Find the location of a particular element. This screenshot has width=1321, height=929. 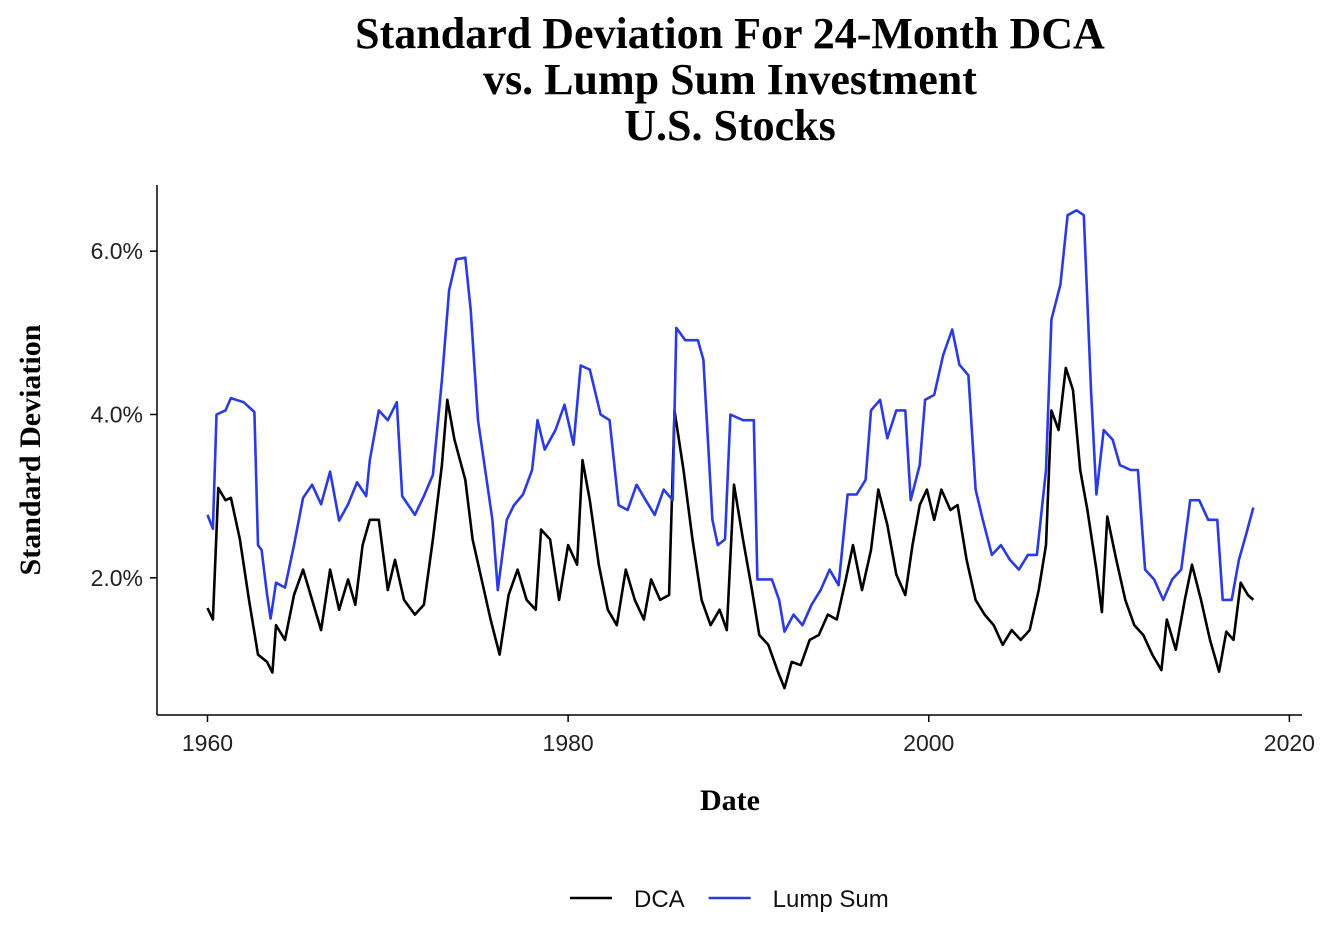

legend-label: DCA is located at coordinates (659, 899).